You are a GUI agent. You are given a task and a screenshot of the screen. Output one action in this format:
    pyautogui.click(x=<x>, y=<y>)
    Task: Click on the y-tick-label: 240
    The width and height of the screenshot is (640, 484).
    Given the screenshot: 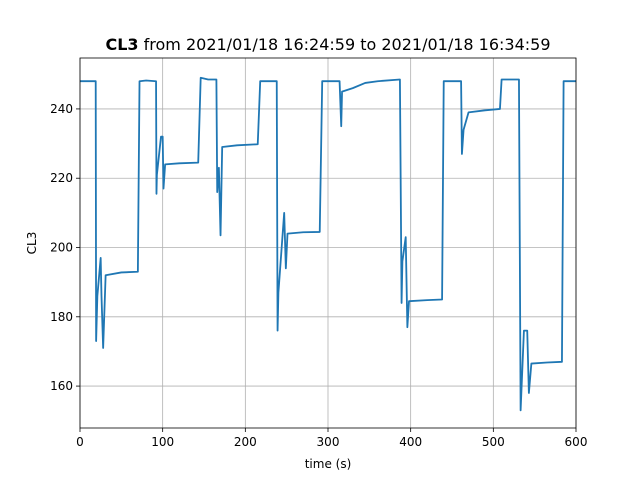 What is the action you would take?
    pyautogui.click(x=61, y=109)
    